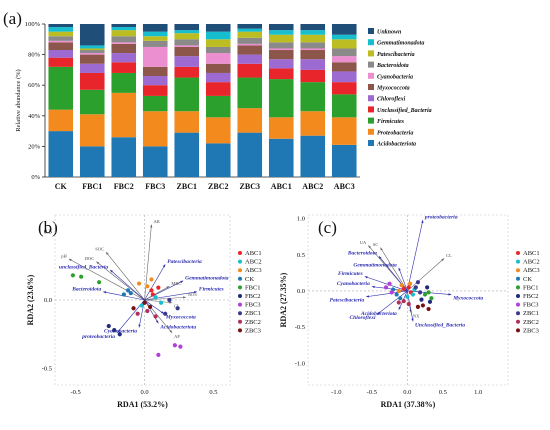  Describe the element at coordinates (180, 318) in the screenshot. I see `vector-label: Myxococcota` at that location.